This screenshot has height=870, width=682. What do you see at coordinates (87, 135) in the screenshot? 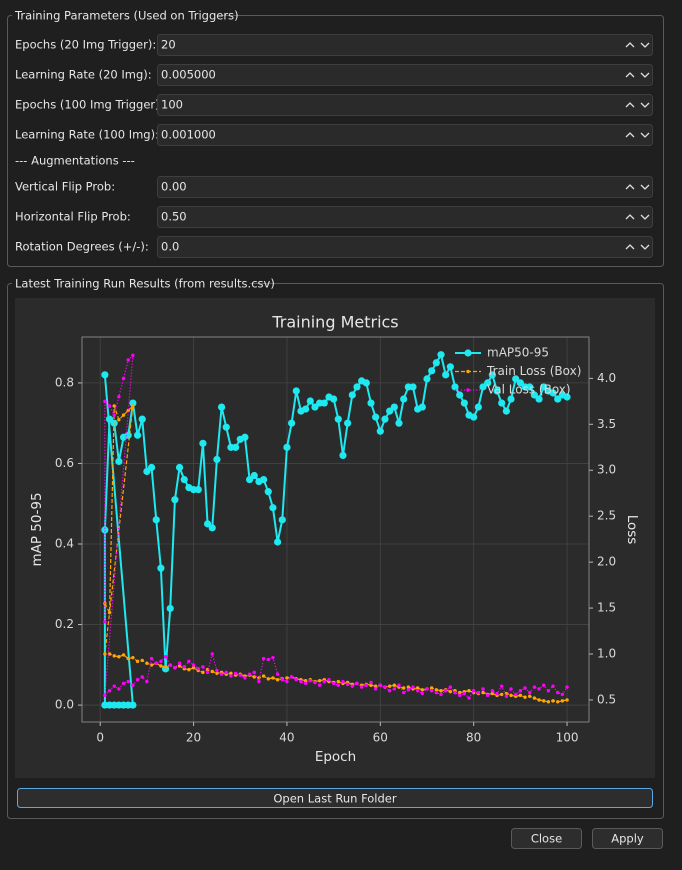
I see `field-label: Learning Rate (100 Img):` at bounding box center [87, 135].